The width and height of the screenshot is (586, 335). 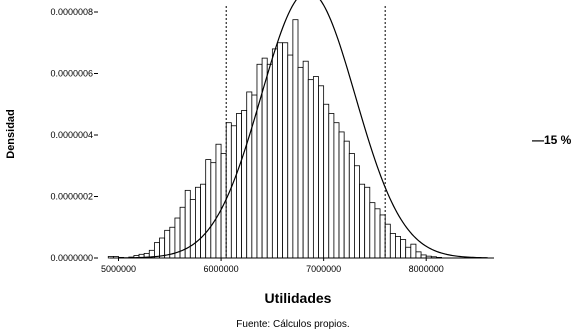 I want to click on y-tick-label: 0.0000006, so click(x=71, y=74).